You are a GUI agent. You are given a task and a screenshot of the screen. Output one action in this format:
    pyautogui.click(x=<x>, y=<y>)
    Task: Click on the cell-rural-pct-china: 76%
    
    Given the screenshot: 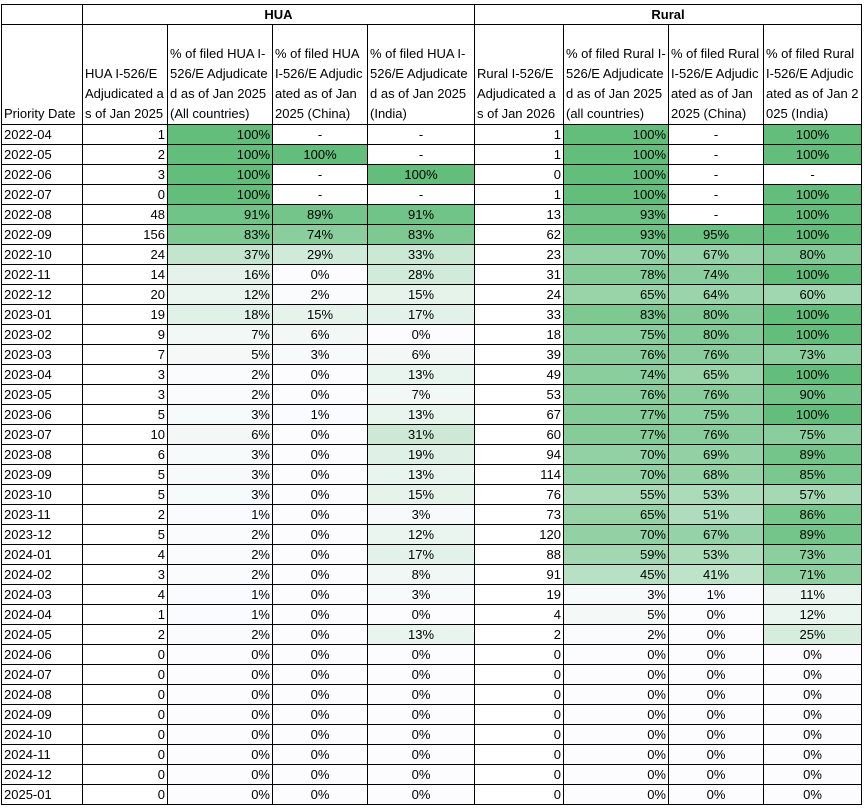 What is the action you would take?
    pyautogui.click(x=716, y=394)
    